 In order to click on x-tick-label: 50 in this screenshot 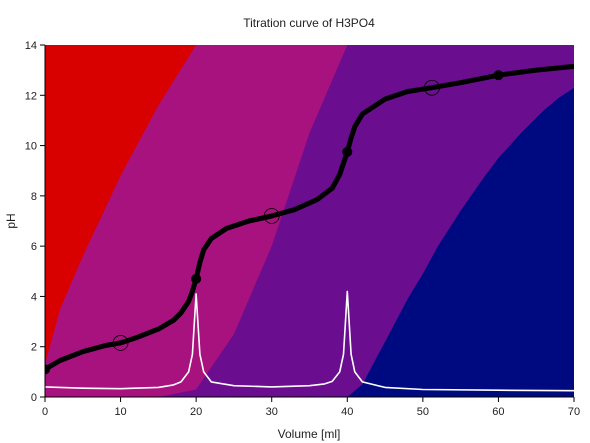, I will do `click(423, 412)`.